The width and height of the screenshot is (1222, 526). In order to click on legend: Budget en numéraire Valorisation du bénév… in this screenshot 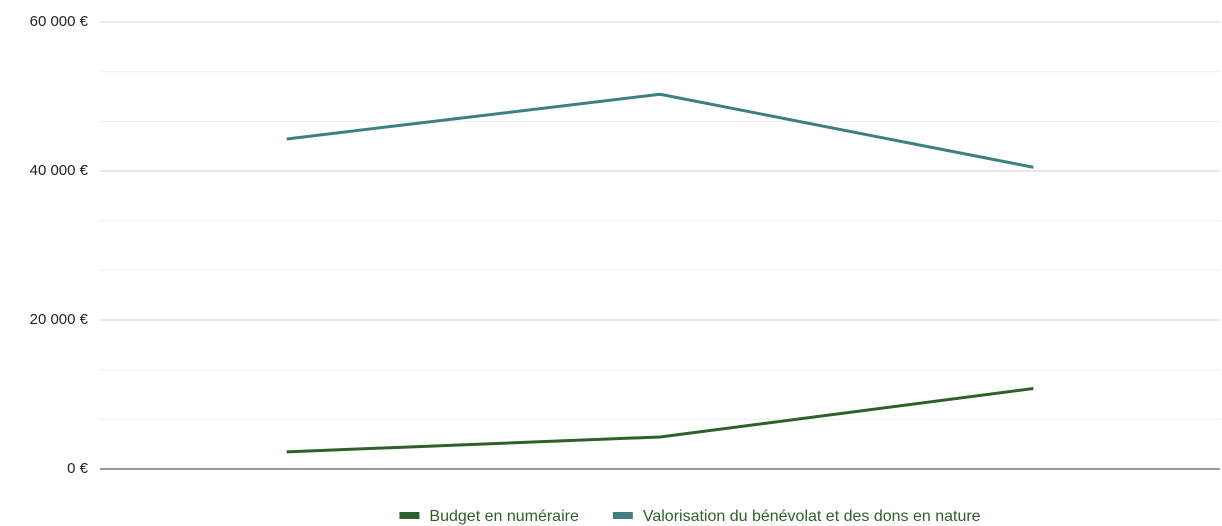, I will do `click(690, 516)`.